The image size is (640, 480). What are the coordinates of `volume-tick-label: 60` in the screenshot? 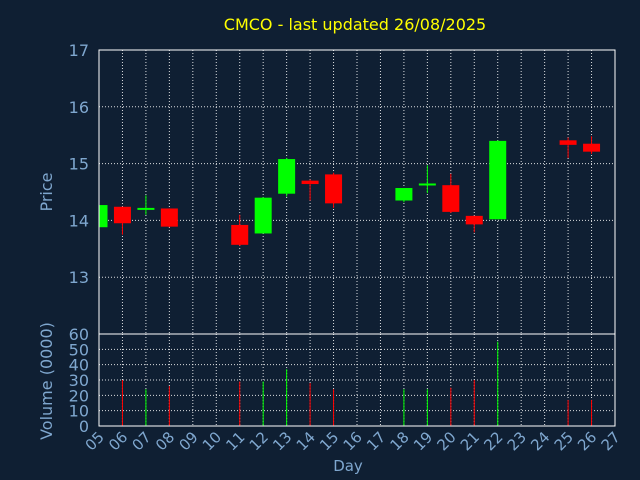 It's located at (79, 334).